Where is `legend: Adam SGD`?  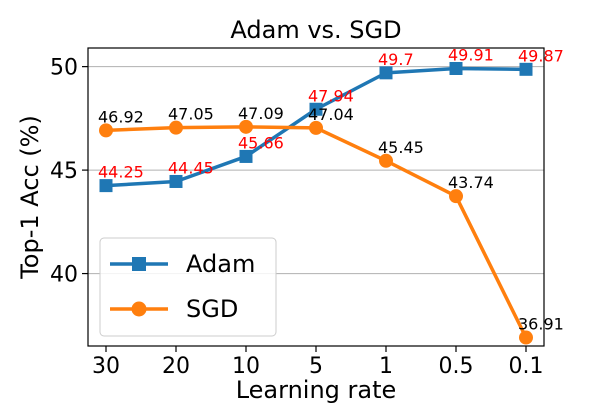
legend: Adam SGD is located at coordinates (188, 287).